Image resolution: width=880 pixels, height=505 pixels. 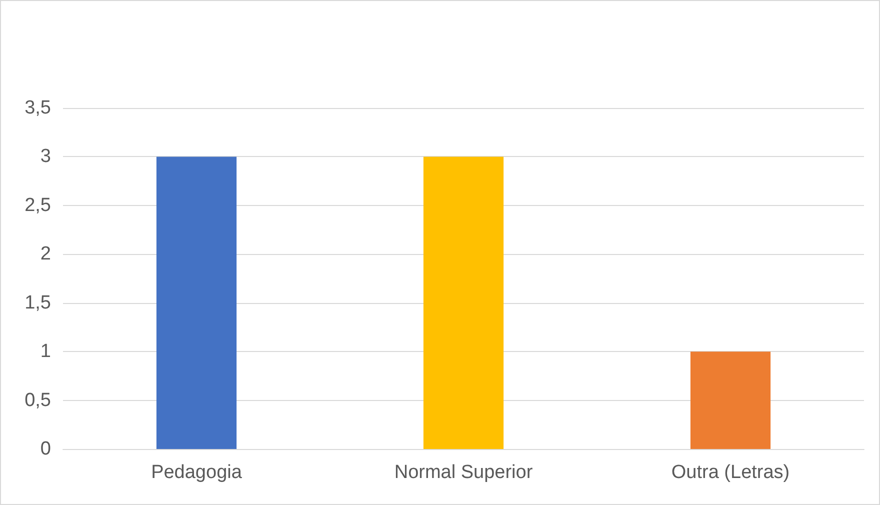 I want to click on y-tick-label: 2,5, so click(x=37, y=205).